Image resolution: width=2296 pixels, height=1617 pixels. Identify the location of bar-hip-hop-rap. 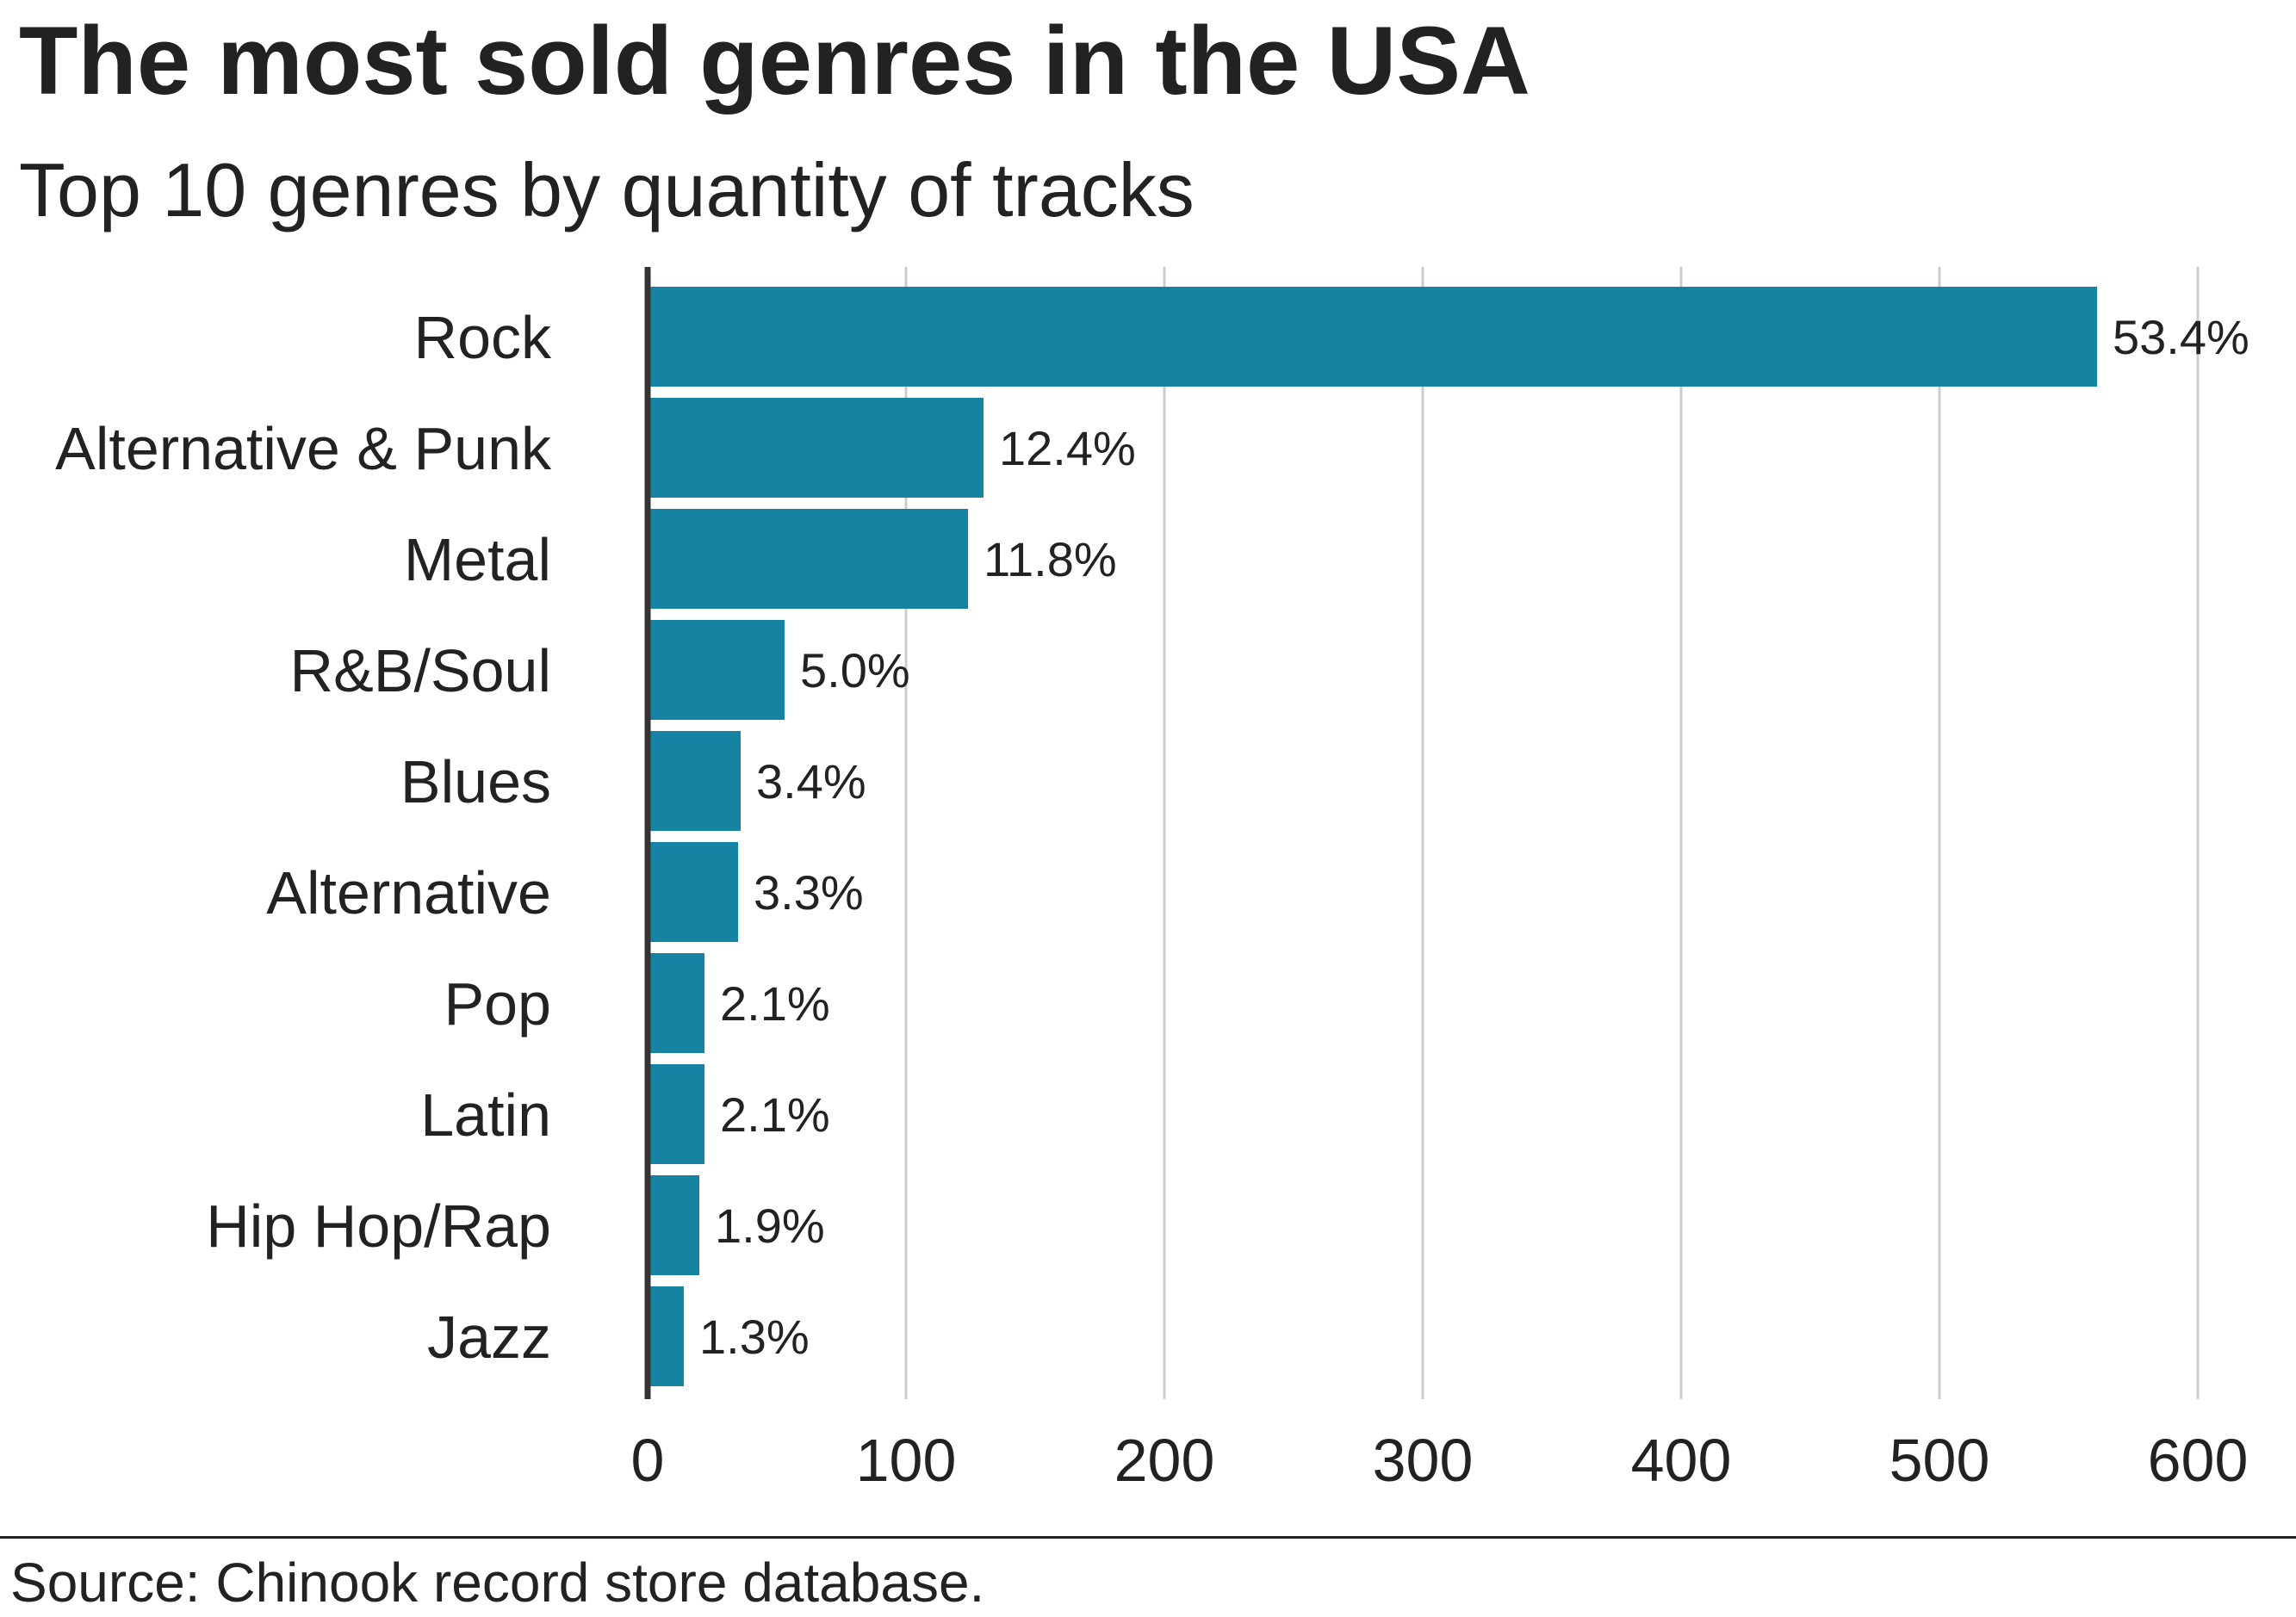
(673, 1225).